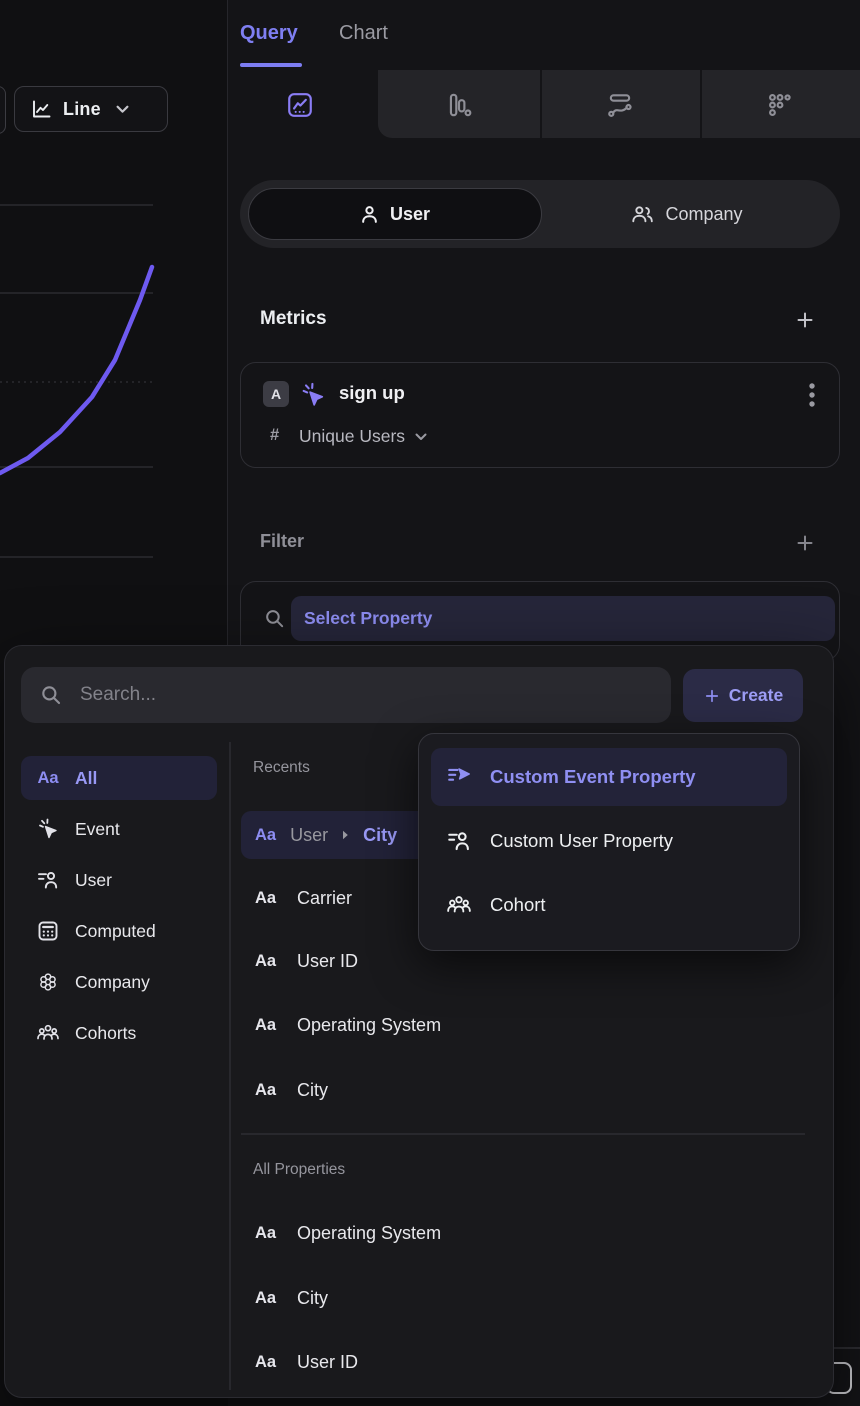  I want to click on insights-icon, so click(300, 105).